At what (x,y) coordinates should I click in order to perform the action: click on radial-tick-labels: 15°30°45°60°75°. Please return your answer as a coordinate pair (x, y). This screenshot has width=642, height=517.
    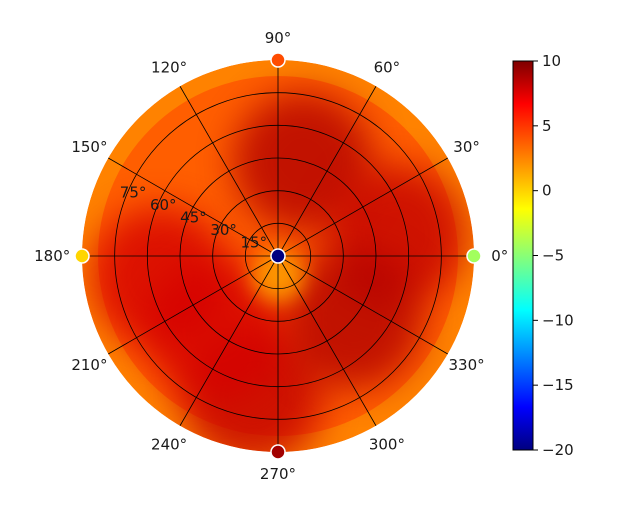
    Looking at the image, I should click on (193, 217).